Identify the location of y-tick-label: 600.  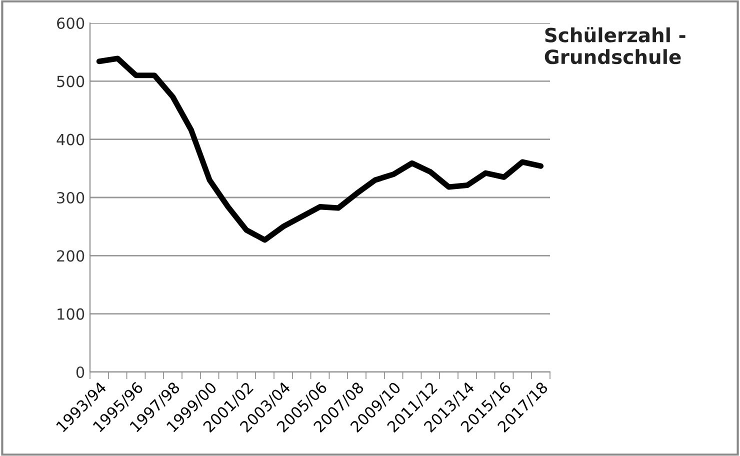
(70, 23).